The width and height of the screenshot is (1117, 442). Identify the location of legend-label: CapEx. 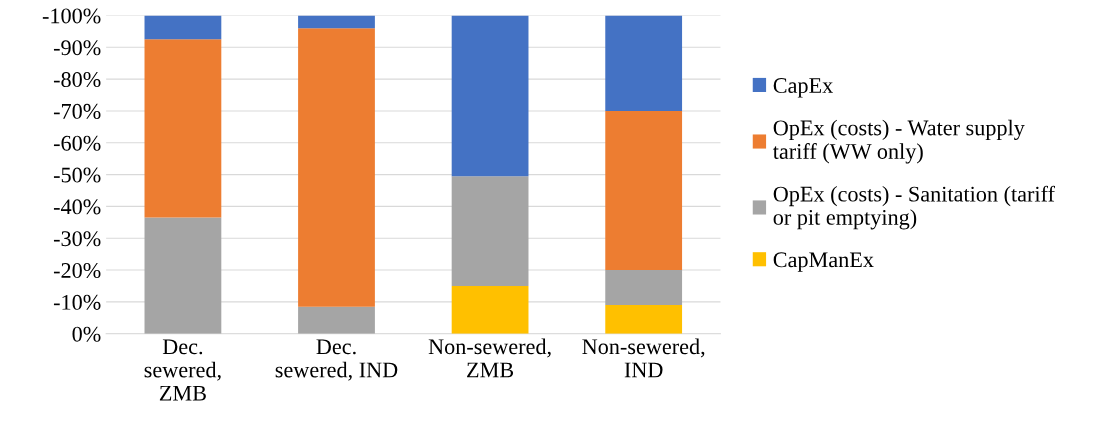
(803, 88).